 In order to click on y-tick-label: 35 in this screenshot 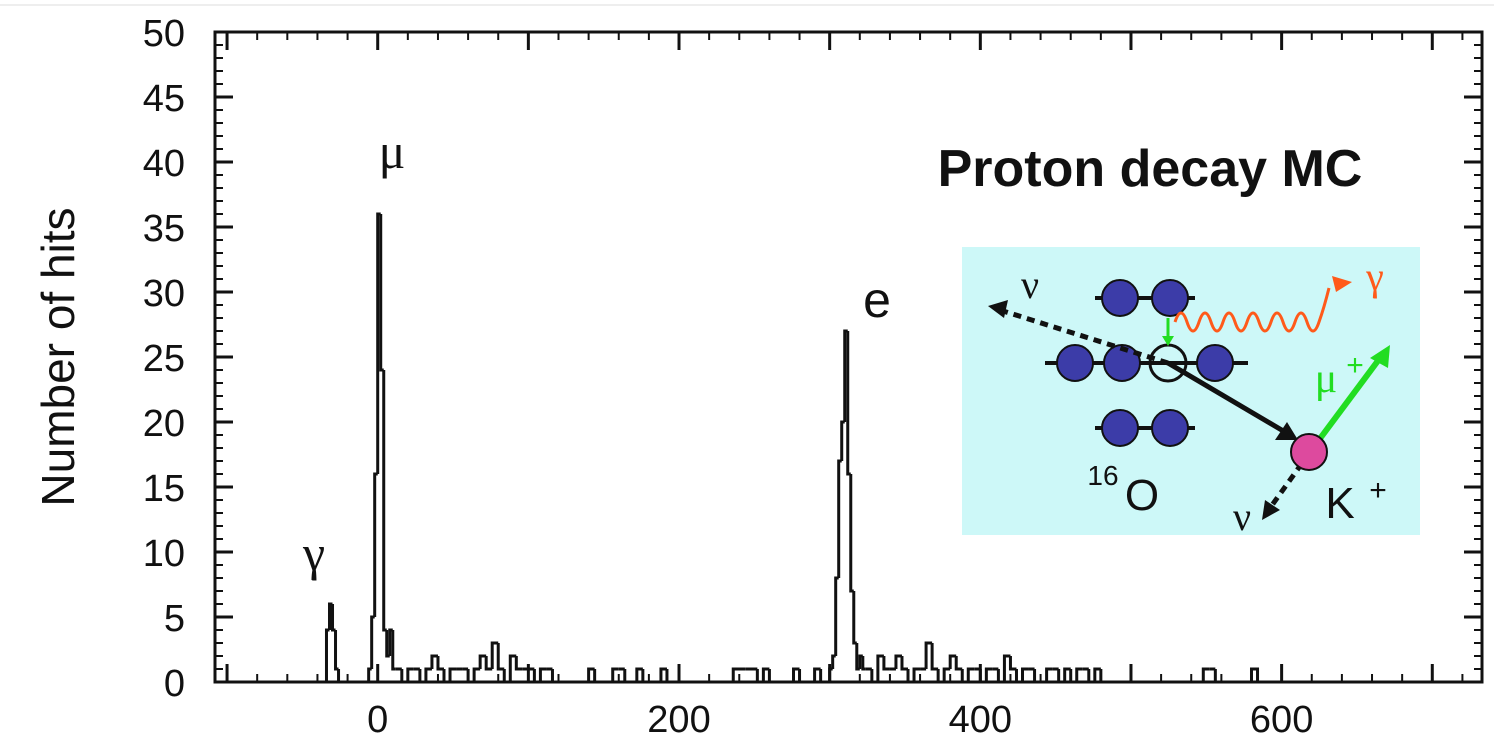, I will do `click(164, 229)`.